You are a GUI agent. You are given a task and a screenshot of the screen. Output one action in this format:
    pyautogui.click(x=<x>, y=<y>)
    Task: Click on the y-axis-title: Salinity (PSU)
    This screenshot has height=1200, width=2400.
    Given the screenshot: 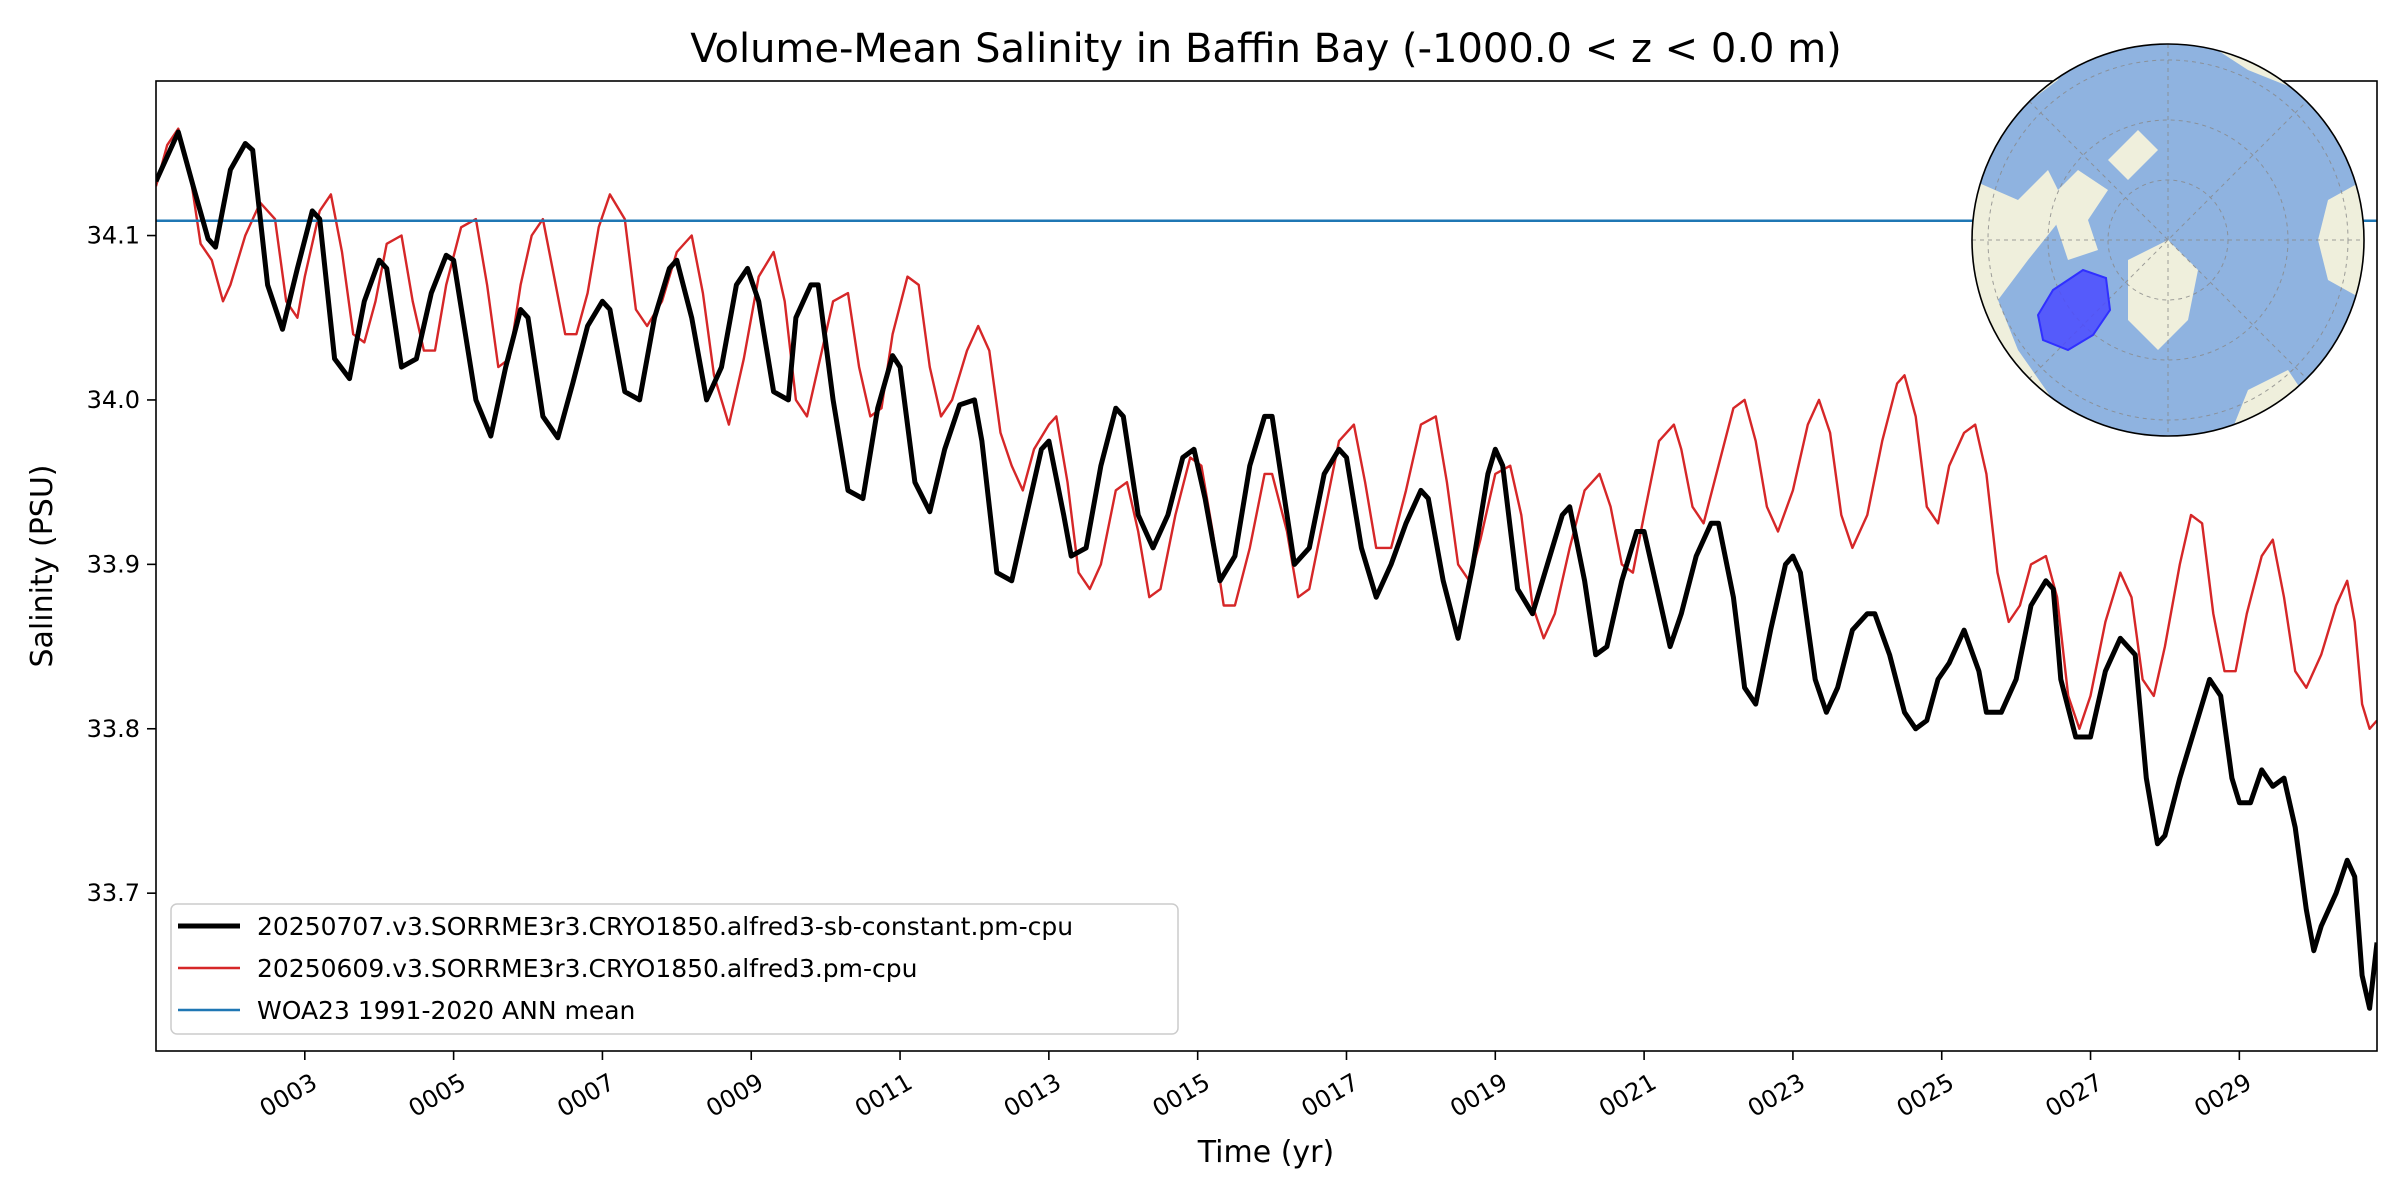 What is the action you would take?
    pyautogui.click(x=42, y=566)
    